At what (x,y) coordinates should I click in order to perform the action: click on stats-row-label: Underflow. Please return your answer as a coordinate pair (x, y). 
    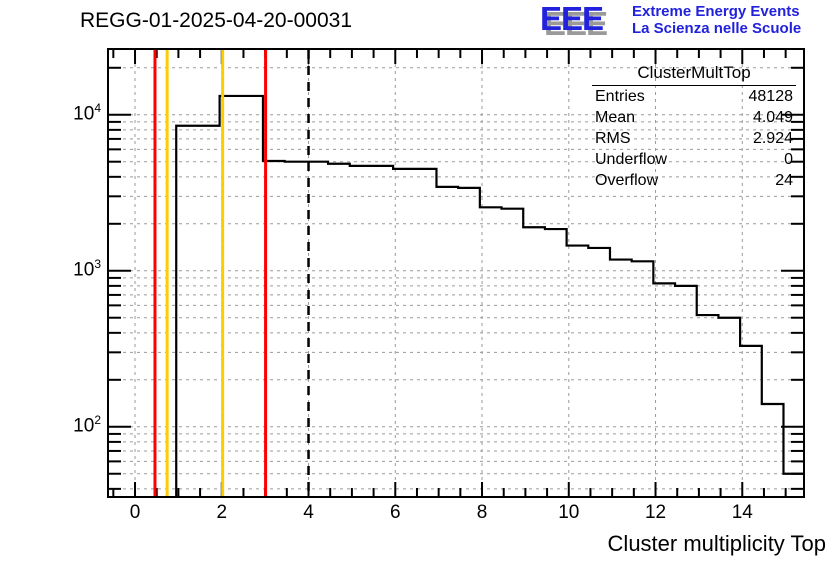
    Looking at the image, I should click on (631, 159).